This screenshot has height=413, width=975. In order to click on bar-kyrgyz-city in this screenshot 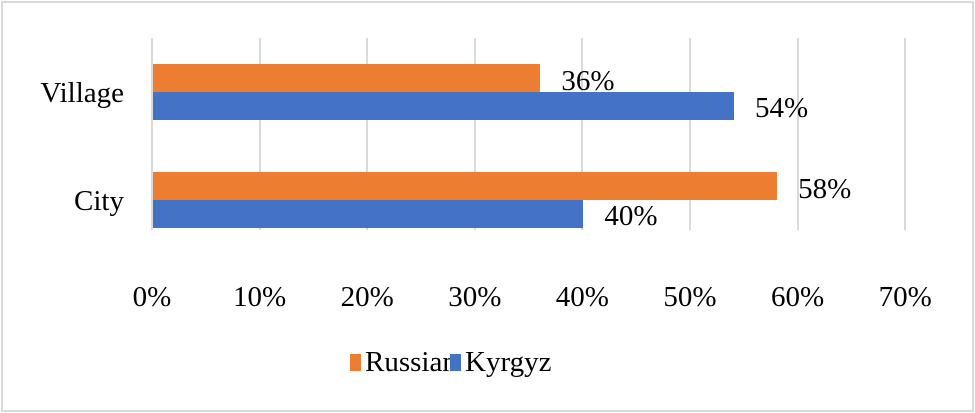, I will do `click(368, 214)`.